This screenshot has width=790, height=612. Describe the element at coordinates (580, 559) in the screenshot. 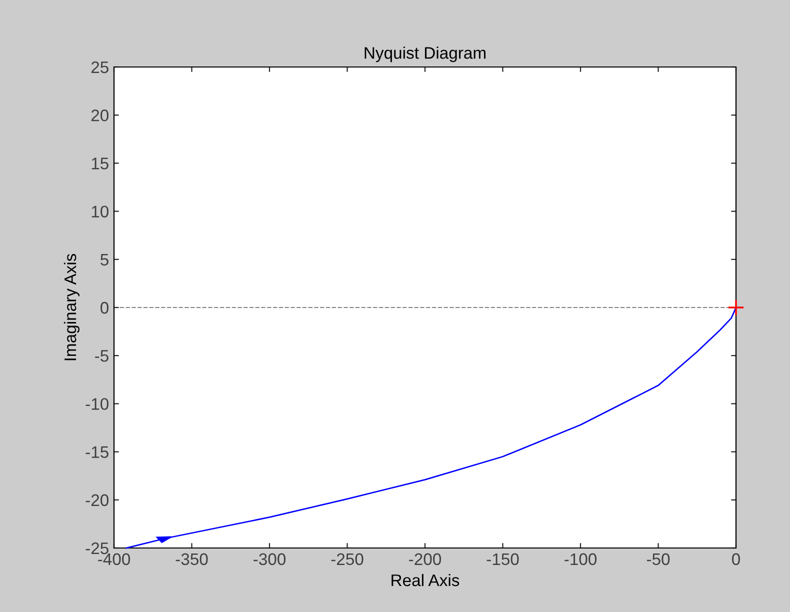

I see `x-tick-label: -100` at that location.